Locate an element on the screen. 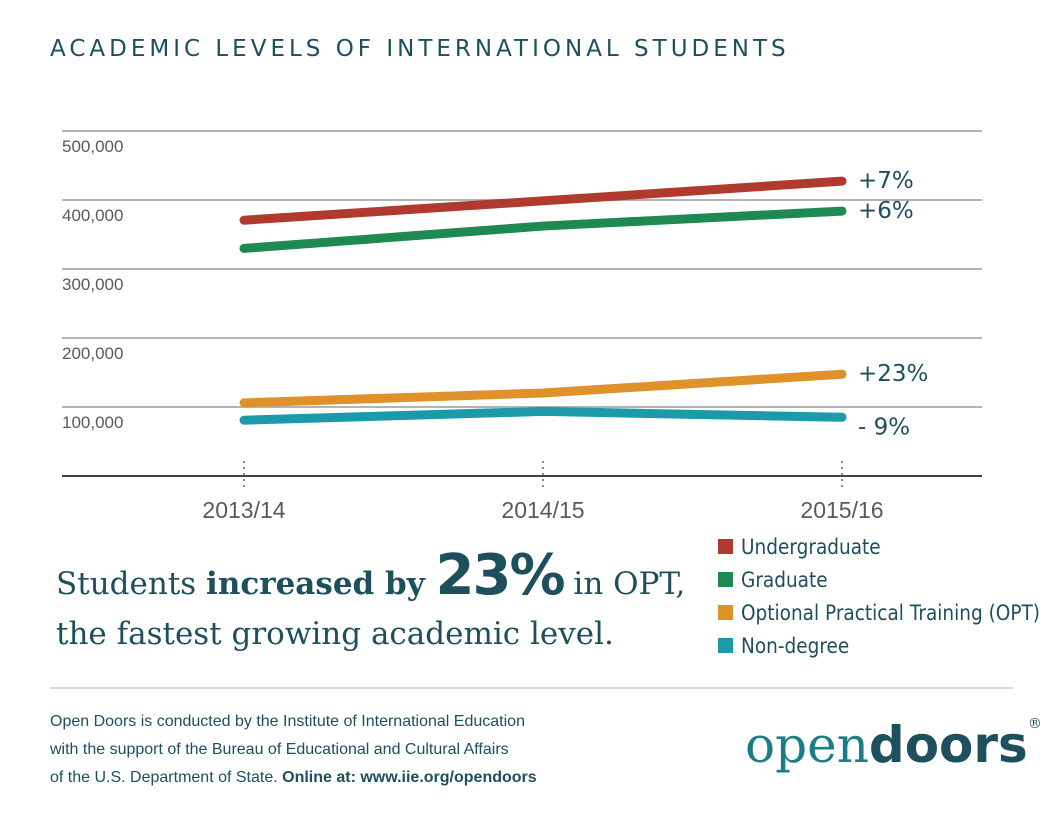 This screenshot has height=813, width=1063. change-label: +7% is located at coordinates (886, 181).